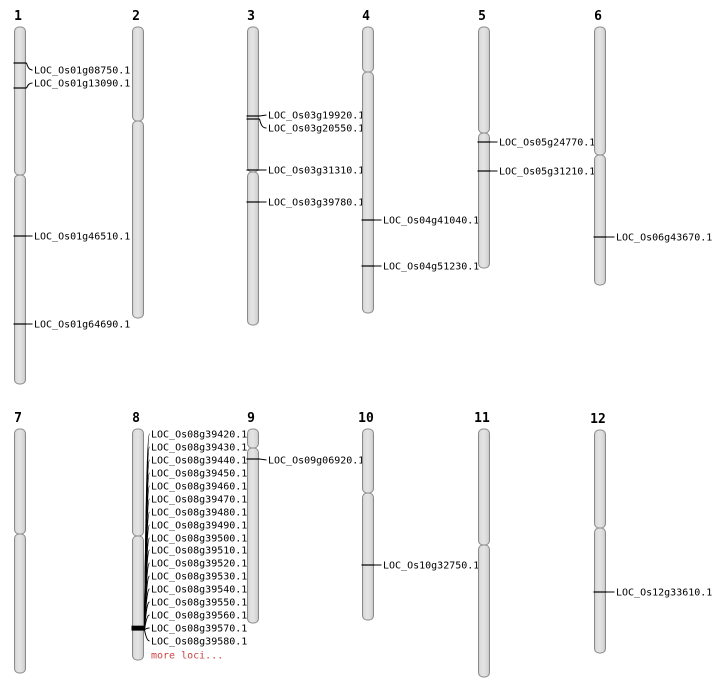 Image resolution: width=712 pixels, height=700 pixels. I want to click on locus-label: LOC_Os08g39490.1, so click(199, 526).